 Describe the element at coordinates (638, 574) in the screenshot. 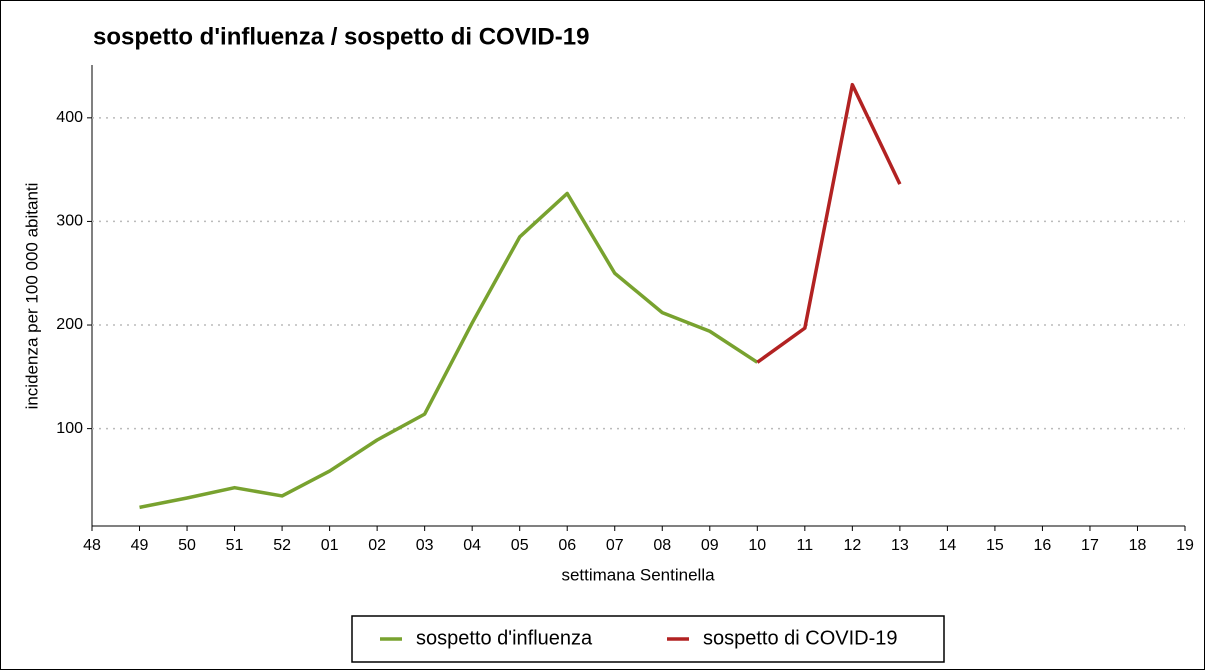

I see `x-axis-label: settimana Sentinella` at that location.